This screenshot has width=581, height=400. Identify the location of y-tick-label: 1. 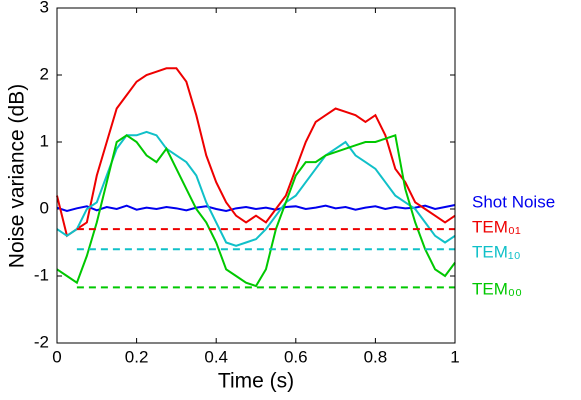
(44, 140).